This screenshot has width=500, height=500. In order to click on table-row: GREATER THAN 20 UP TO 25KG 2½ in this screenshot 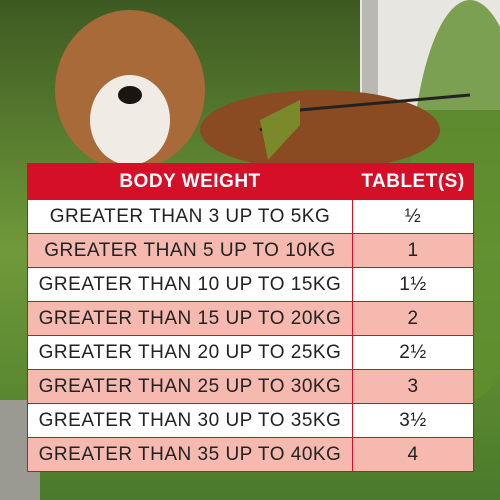, I will do `click(250, 352)`.